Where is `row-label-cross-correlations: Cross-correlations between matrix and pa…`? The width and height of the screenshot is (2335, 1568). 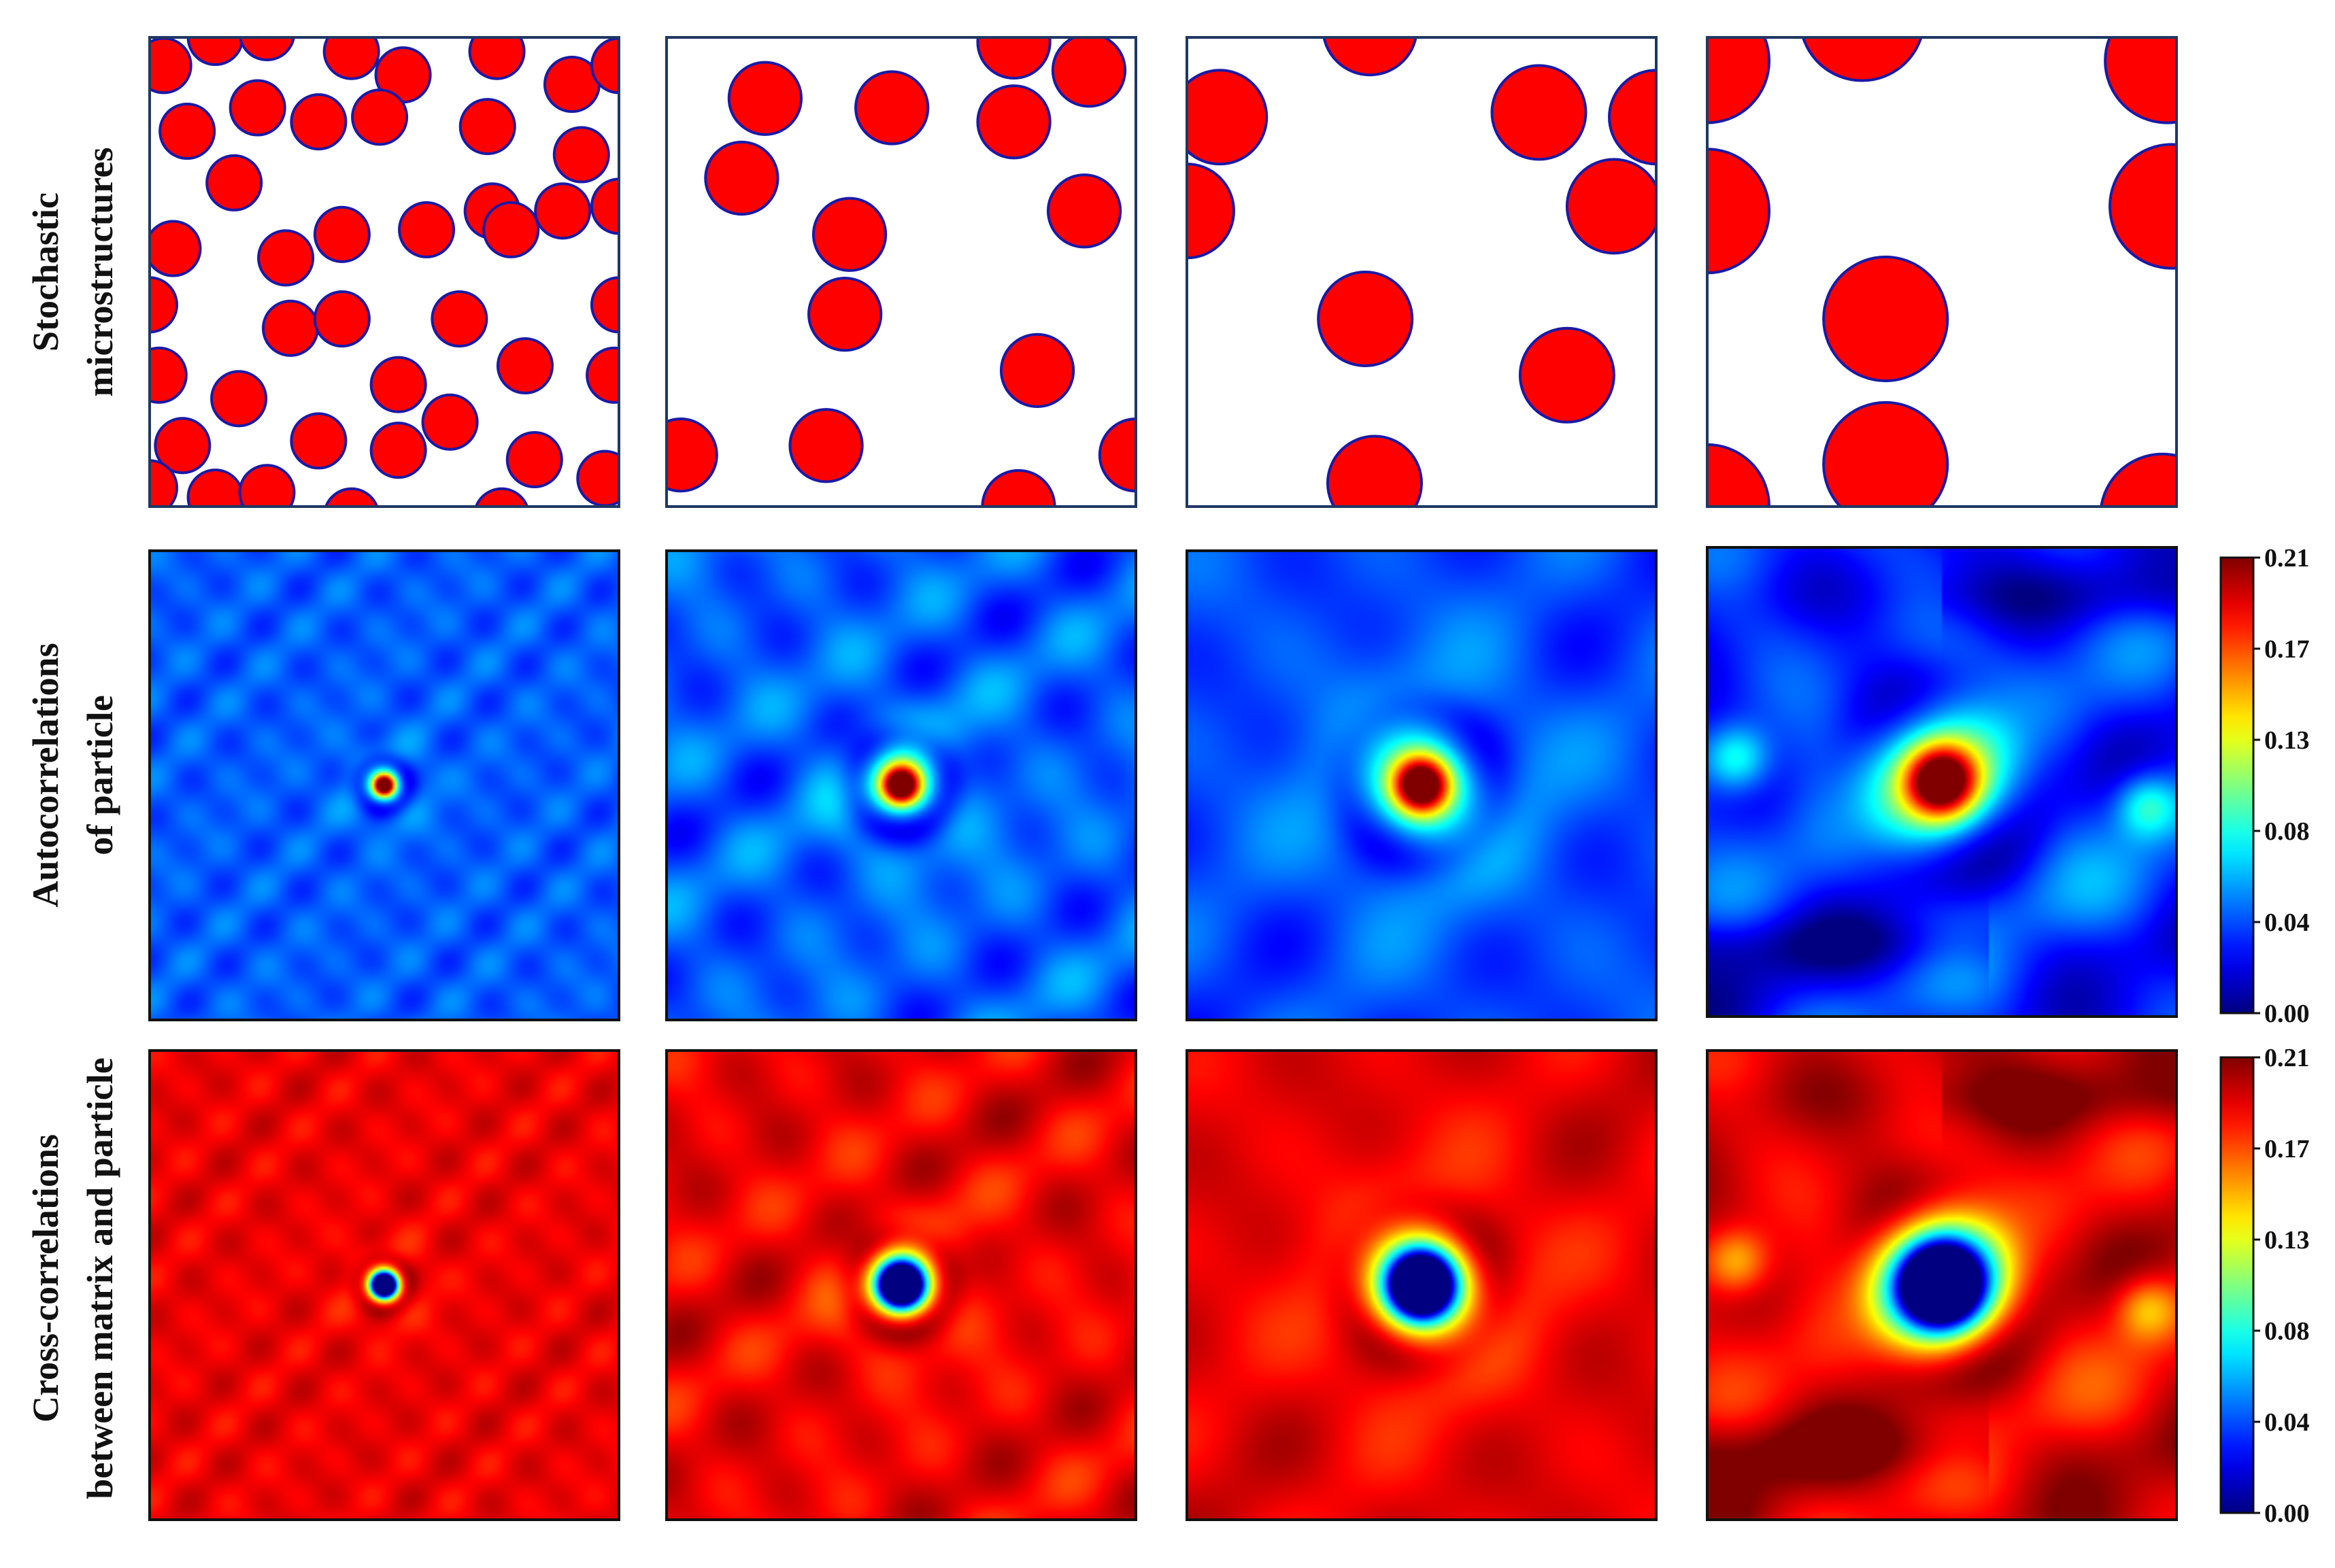 row-label-cross-correlations: Cross-correlations between matrix and pa… is located at coordinates (72, 1278).